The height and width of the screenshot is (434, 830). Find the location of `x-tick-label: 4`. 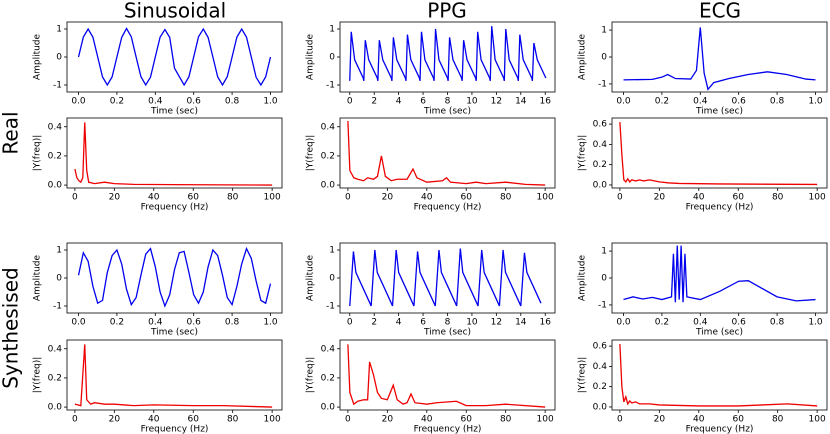

x-tick-label: 4 is located at coordinates (399, 102).